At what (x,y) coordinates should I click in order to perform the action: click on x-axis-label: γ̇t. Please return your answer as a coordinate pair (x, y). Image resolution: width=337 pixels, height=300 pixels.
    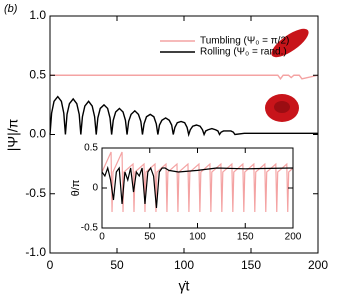
    Looking at the image, I should click on (184, 286).